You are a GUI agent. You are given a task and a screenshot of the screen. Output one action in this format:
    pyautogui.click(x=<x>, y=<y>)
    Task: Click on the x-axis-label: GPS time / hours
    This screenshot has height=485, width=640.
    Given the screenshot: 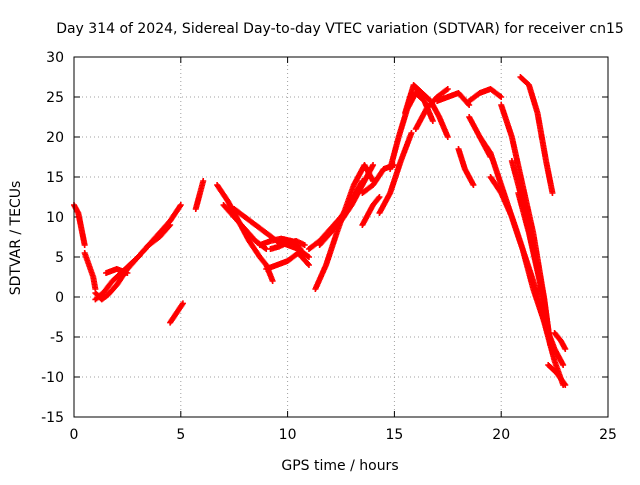 What is the action you would take?
    pyautogui.click(x=339, y=466)
    